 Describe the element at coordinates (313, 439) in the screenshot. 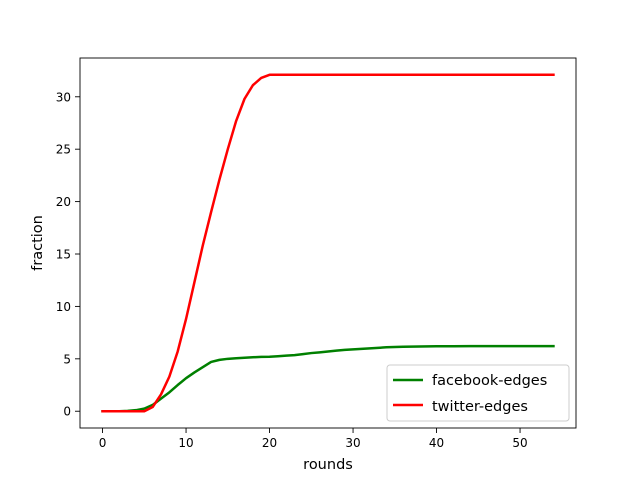

I see `x-axis: 0 10 20 30 40 50` at that location.